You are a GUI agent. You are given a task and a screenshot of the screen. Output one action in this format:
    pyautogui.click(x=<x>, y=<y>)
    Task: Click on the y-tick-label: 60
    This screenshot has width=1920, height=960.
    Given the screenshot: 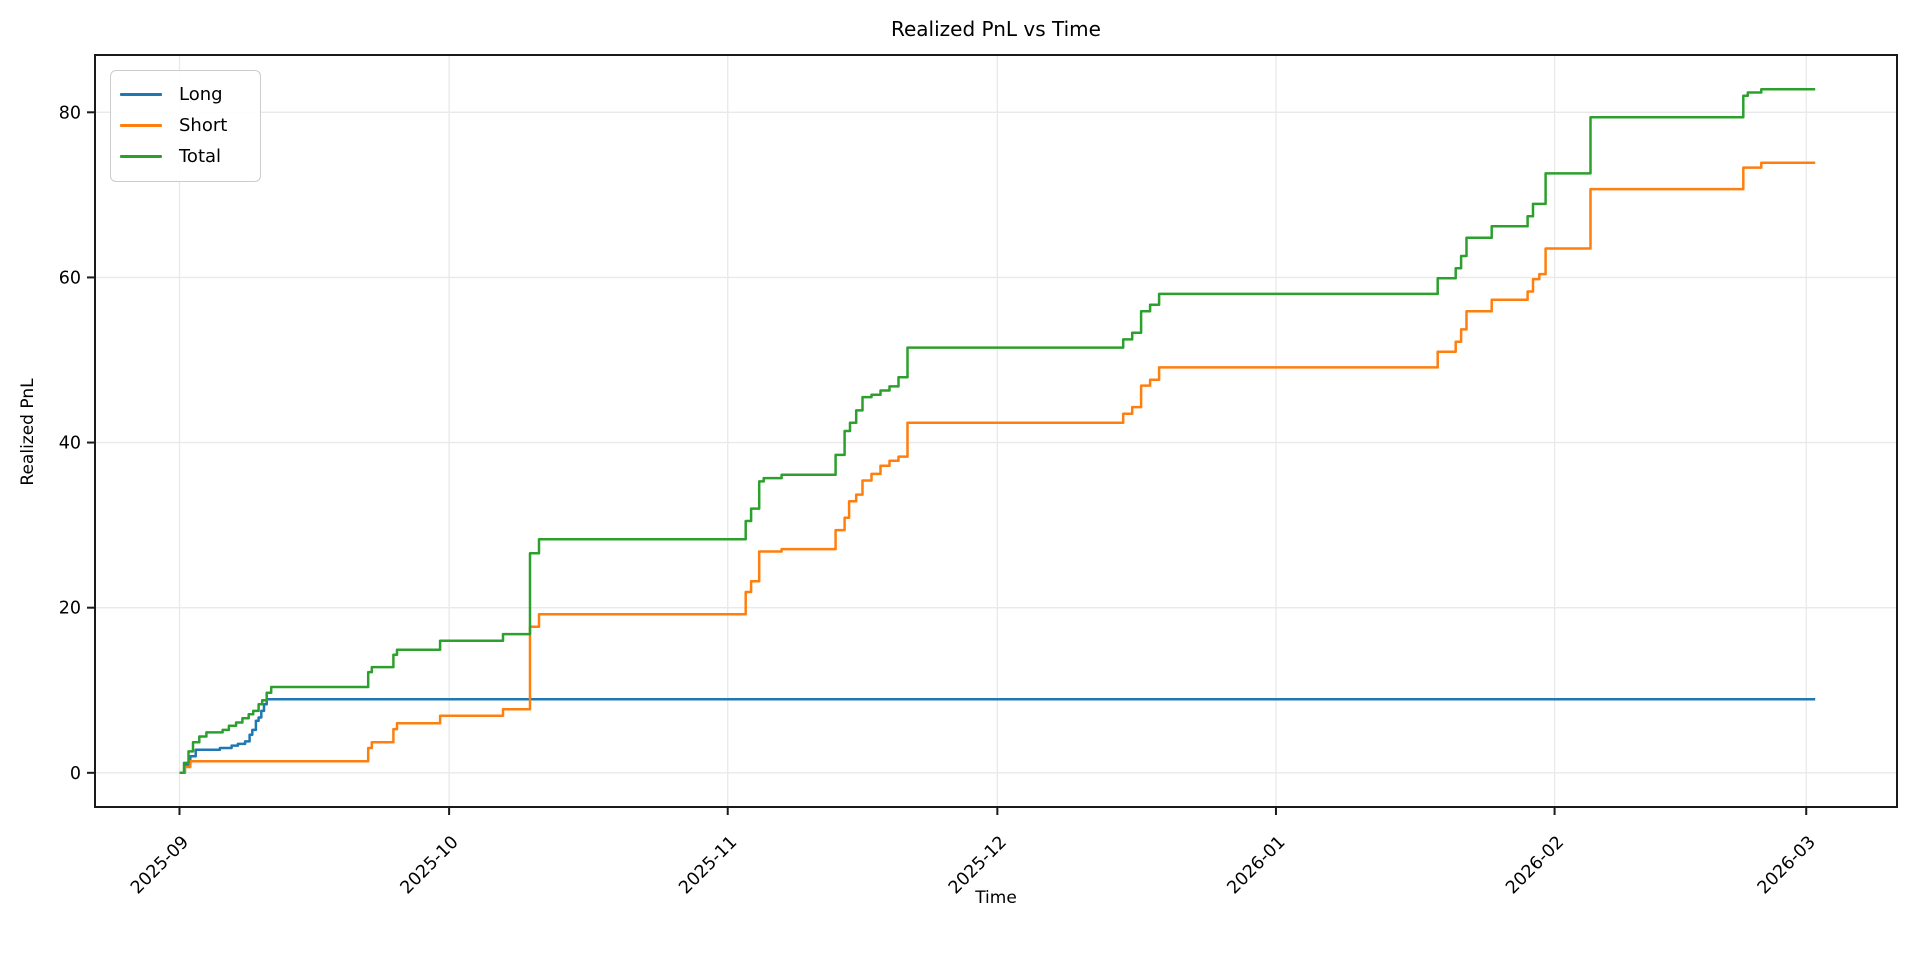 What is the action you would take?
    pyautogui.click(x=70, y=278)
    